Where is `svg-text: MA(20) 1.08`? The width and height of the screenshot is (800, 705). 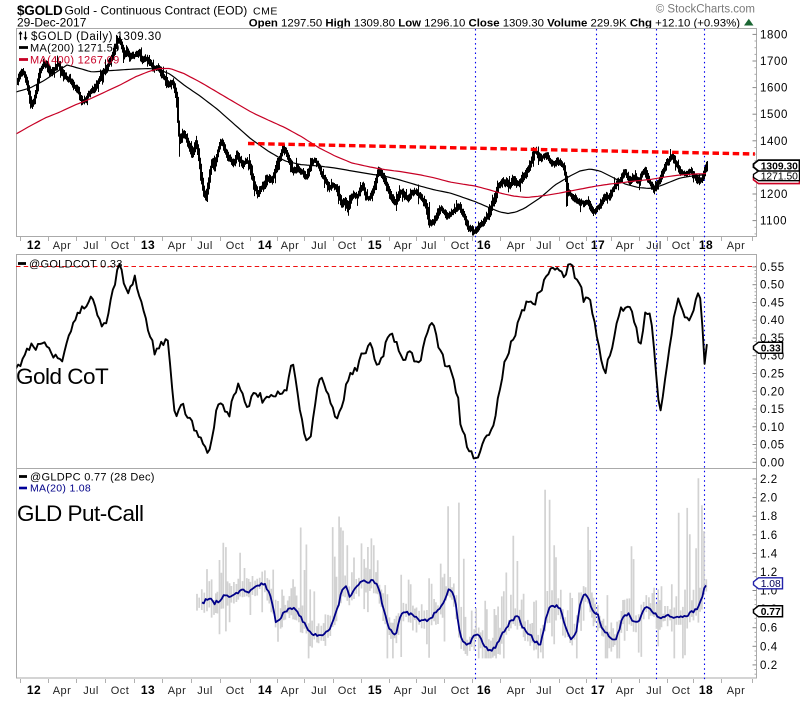
svg-text: MA(20) 1.08 is located at coordinates (60, 489).